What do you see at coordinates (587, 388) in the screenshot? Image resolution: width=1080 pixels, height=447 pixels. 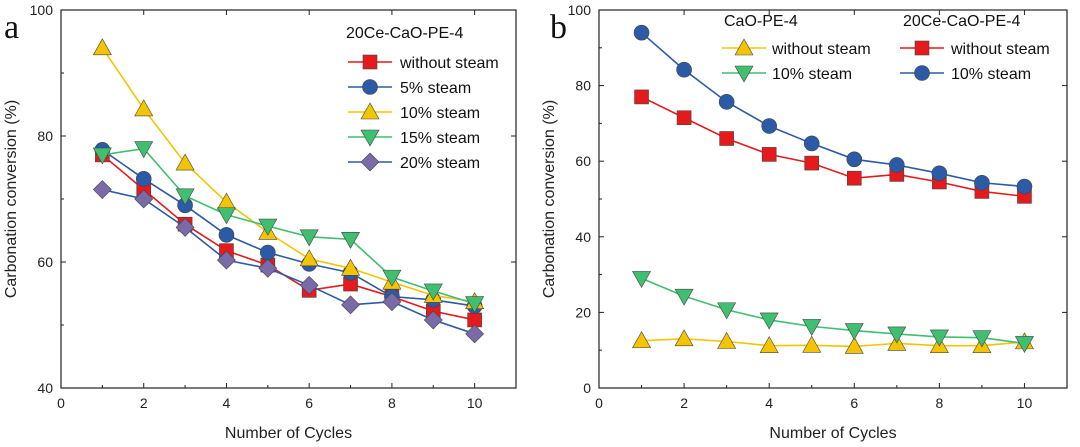 I see `y-tick-label: 0` at bounding box center [587, 388].